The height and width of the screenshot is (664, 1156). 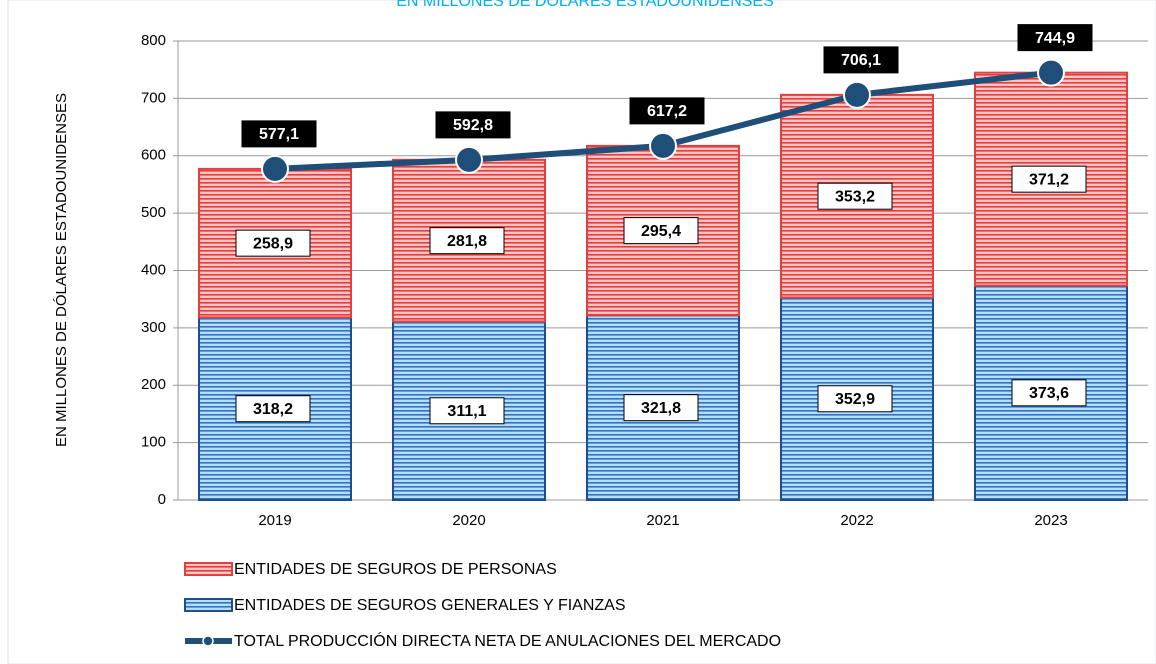 I want to click on data-label: 373,6, so click(x=1049, y=393).